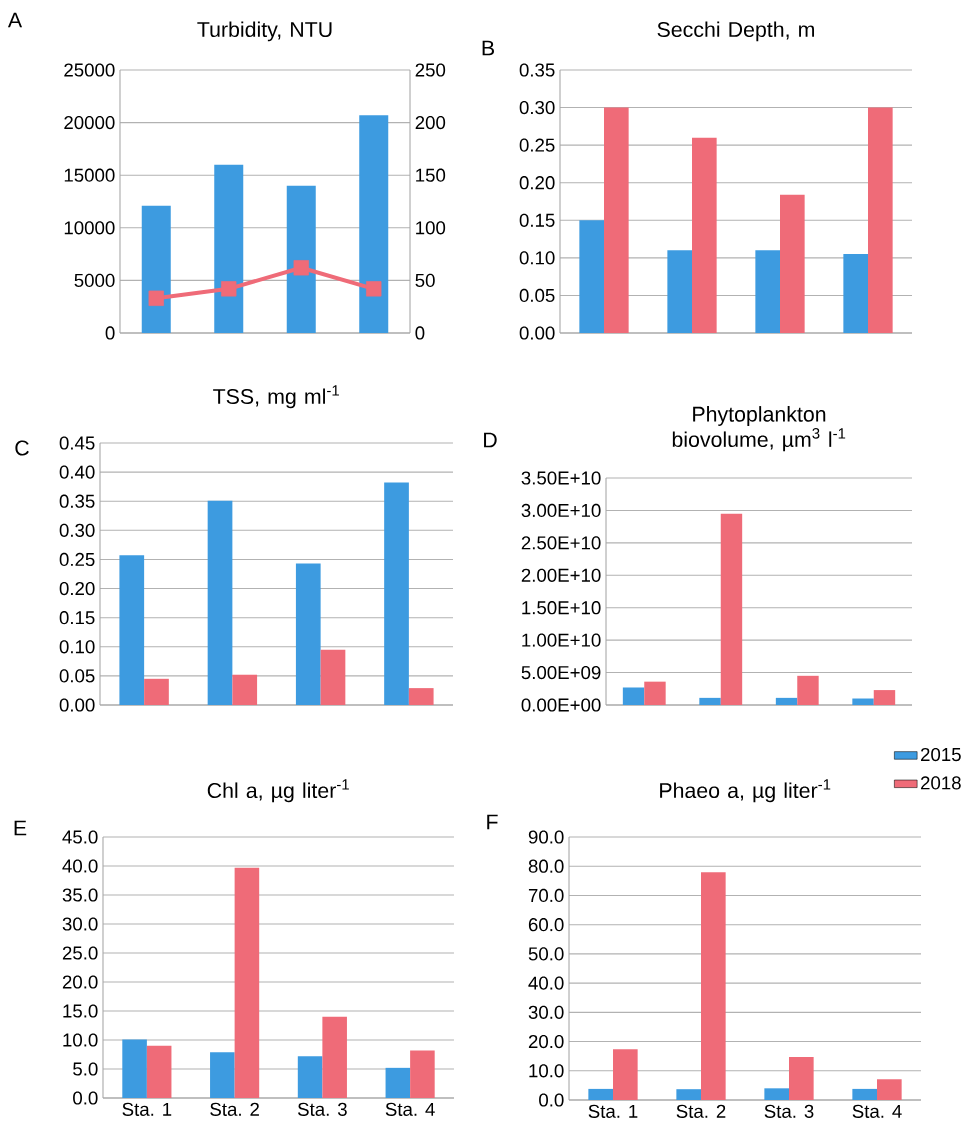 The height and width of the screenshot is (1144, 971). What do you see at coordinates (735, 31) in the screenshot?
I see `chart-title: Secchi Depth, m` at bounding box center [735, 31].